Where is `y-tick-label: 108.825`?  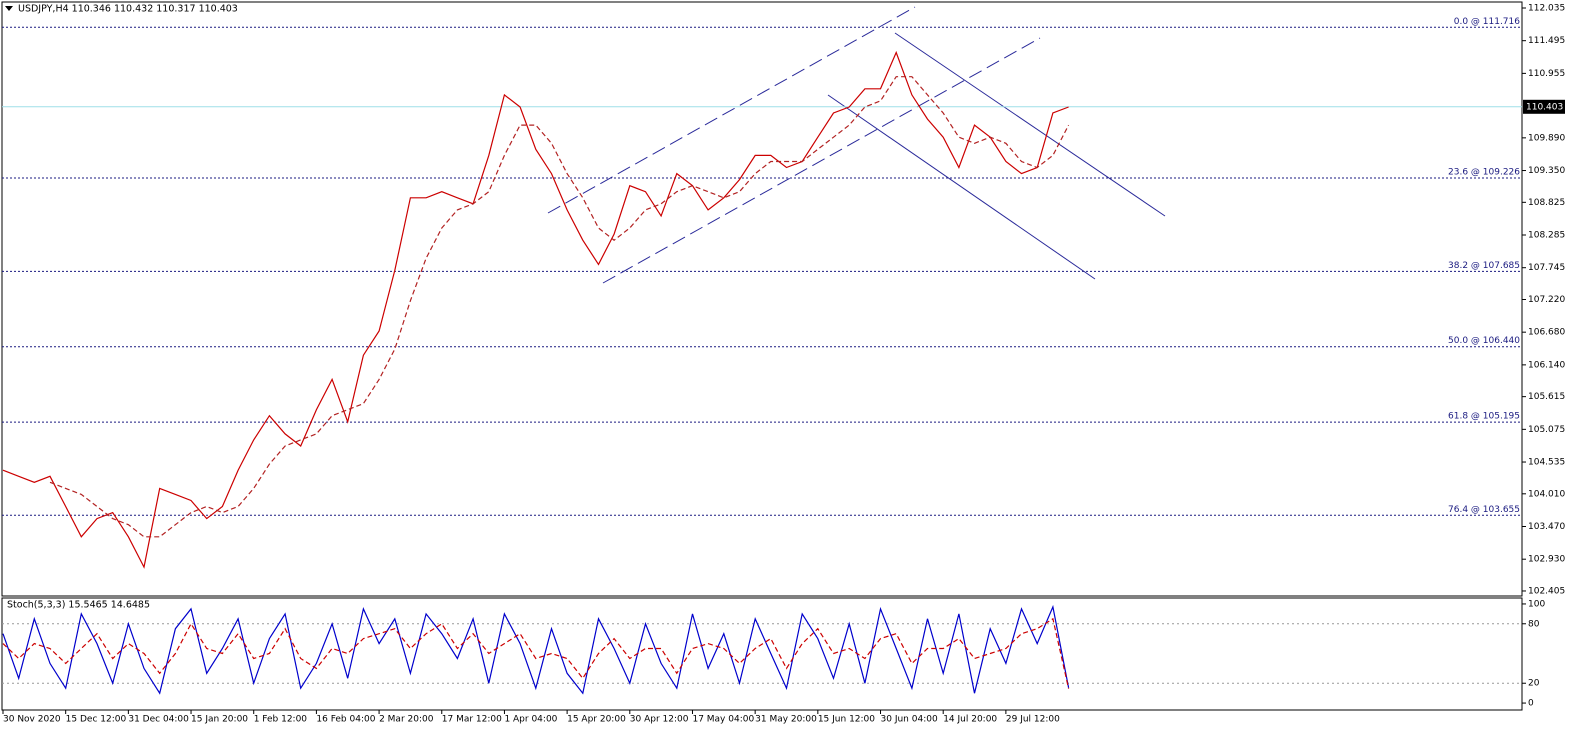
y-tick-label: 108.825 is located at coordinates (1546, 203).